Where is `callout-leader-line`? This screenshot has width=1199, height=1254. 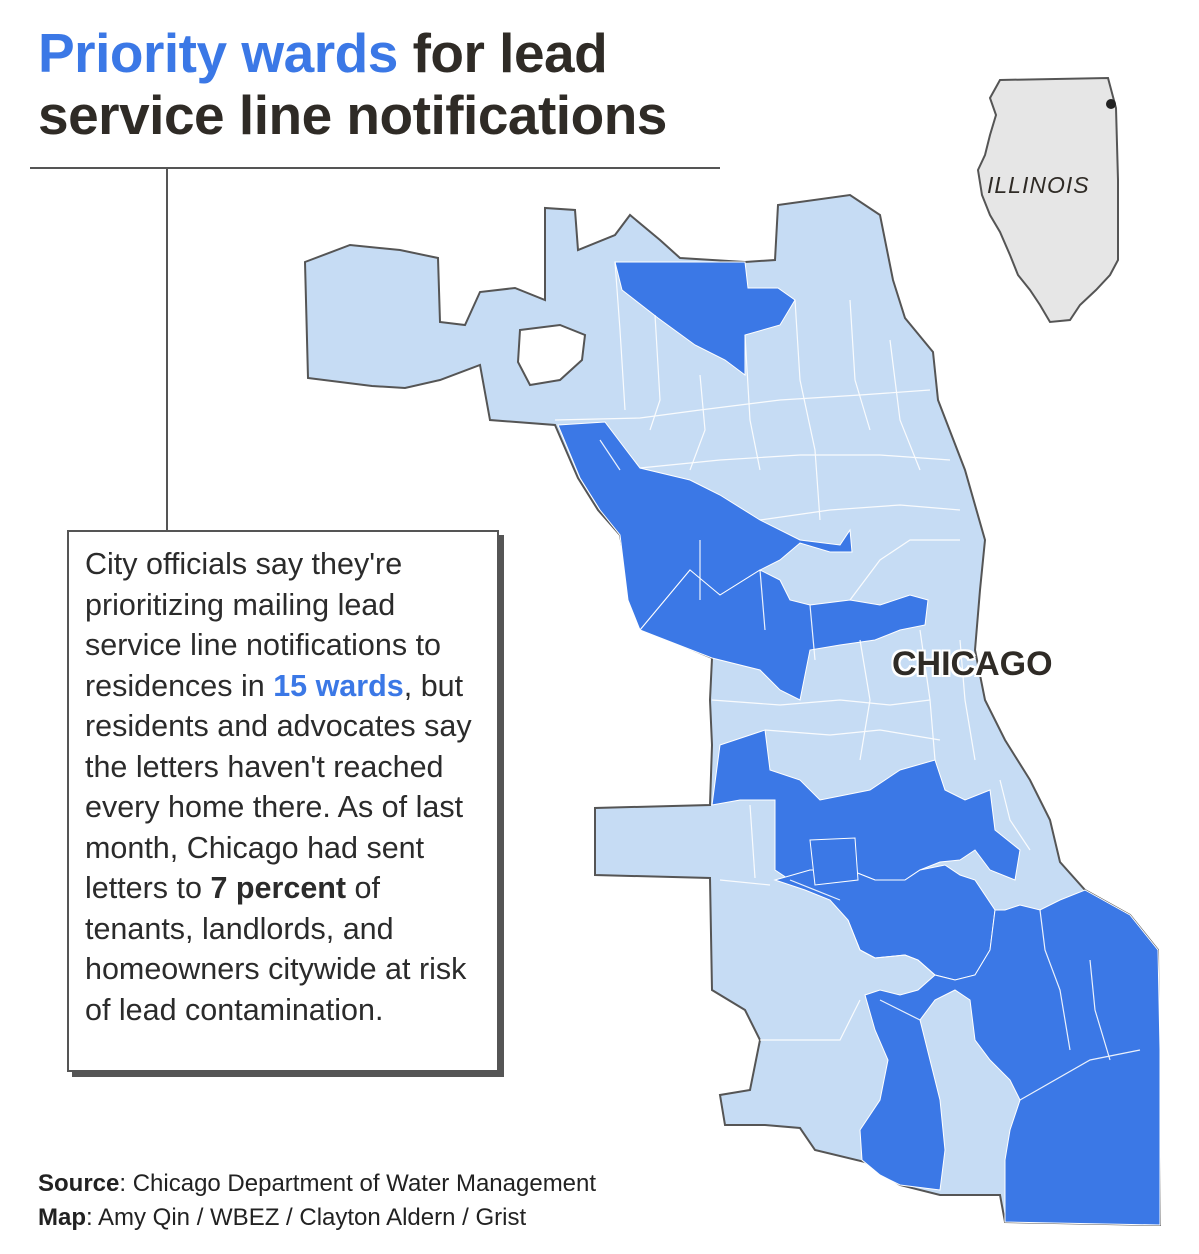
callout-leader-line is located at coordinates (167, 349).